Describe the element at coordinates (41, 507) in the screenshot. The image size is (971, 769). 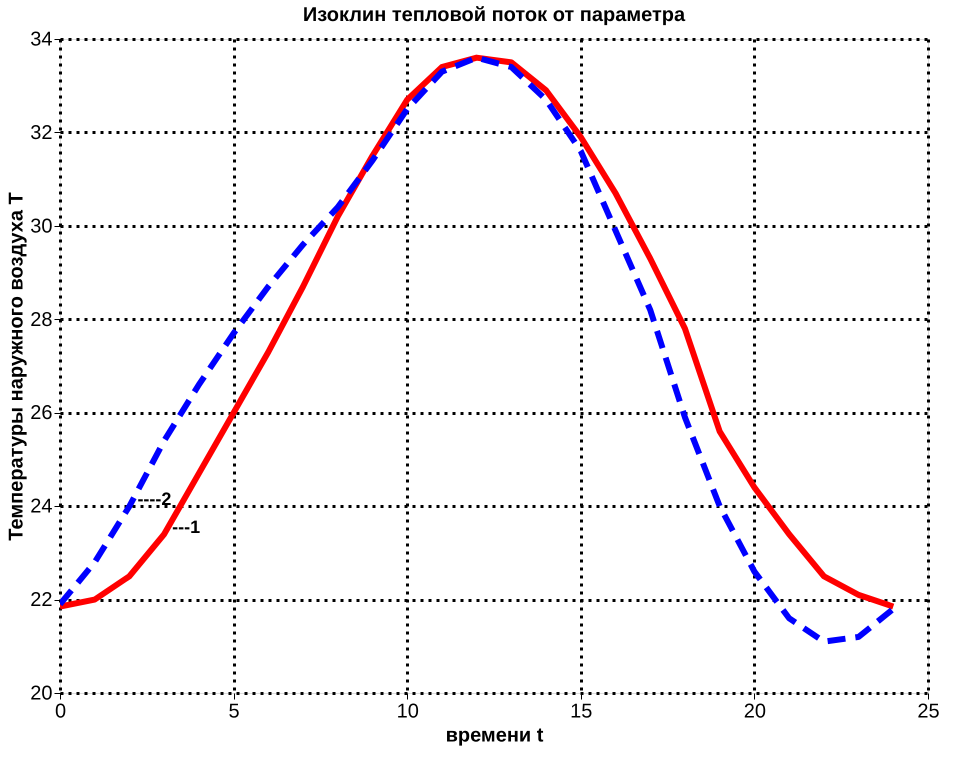
I see `y-tick-label: 24` at that location.